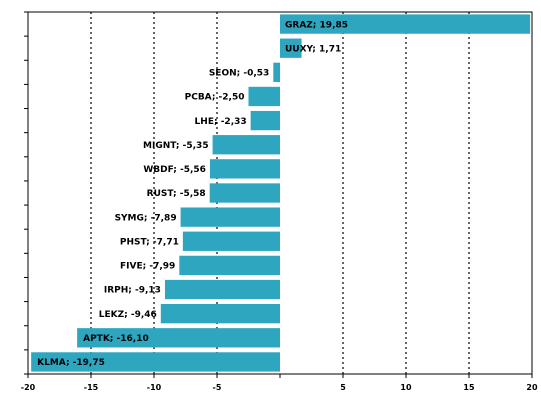 The image size is (541, 402). What do you see at coordinates (229, 265) in the screenshot?
I see `bar-five` at bounding box center [229, 265].